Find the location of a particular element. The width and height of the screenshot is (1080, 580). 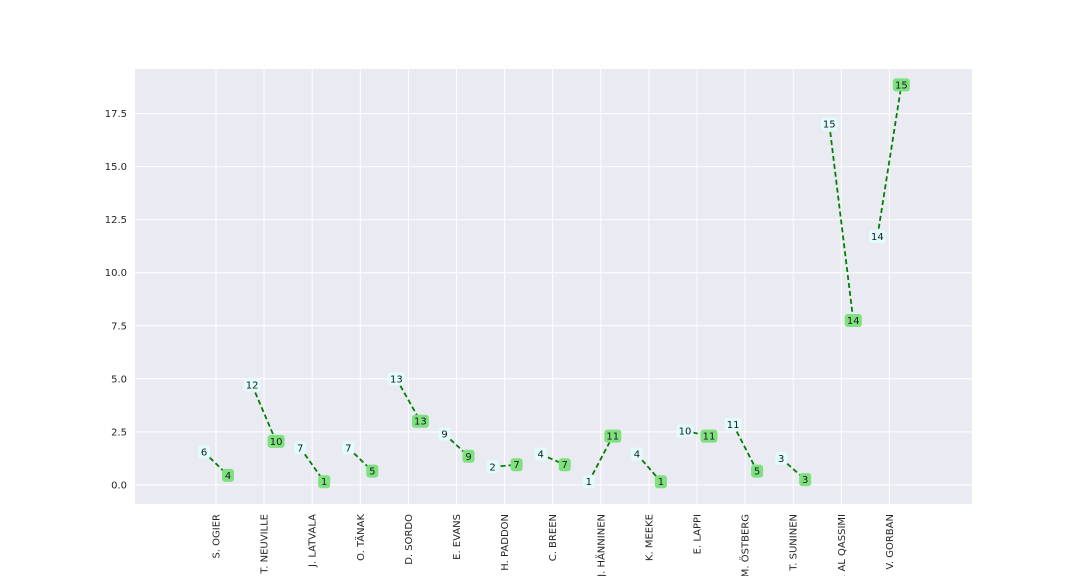

end-point-label-text: 4 is located at coordinates (228, 476).